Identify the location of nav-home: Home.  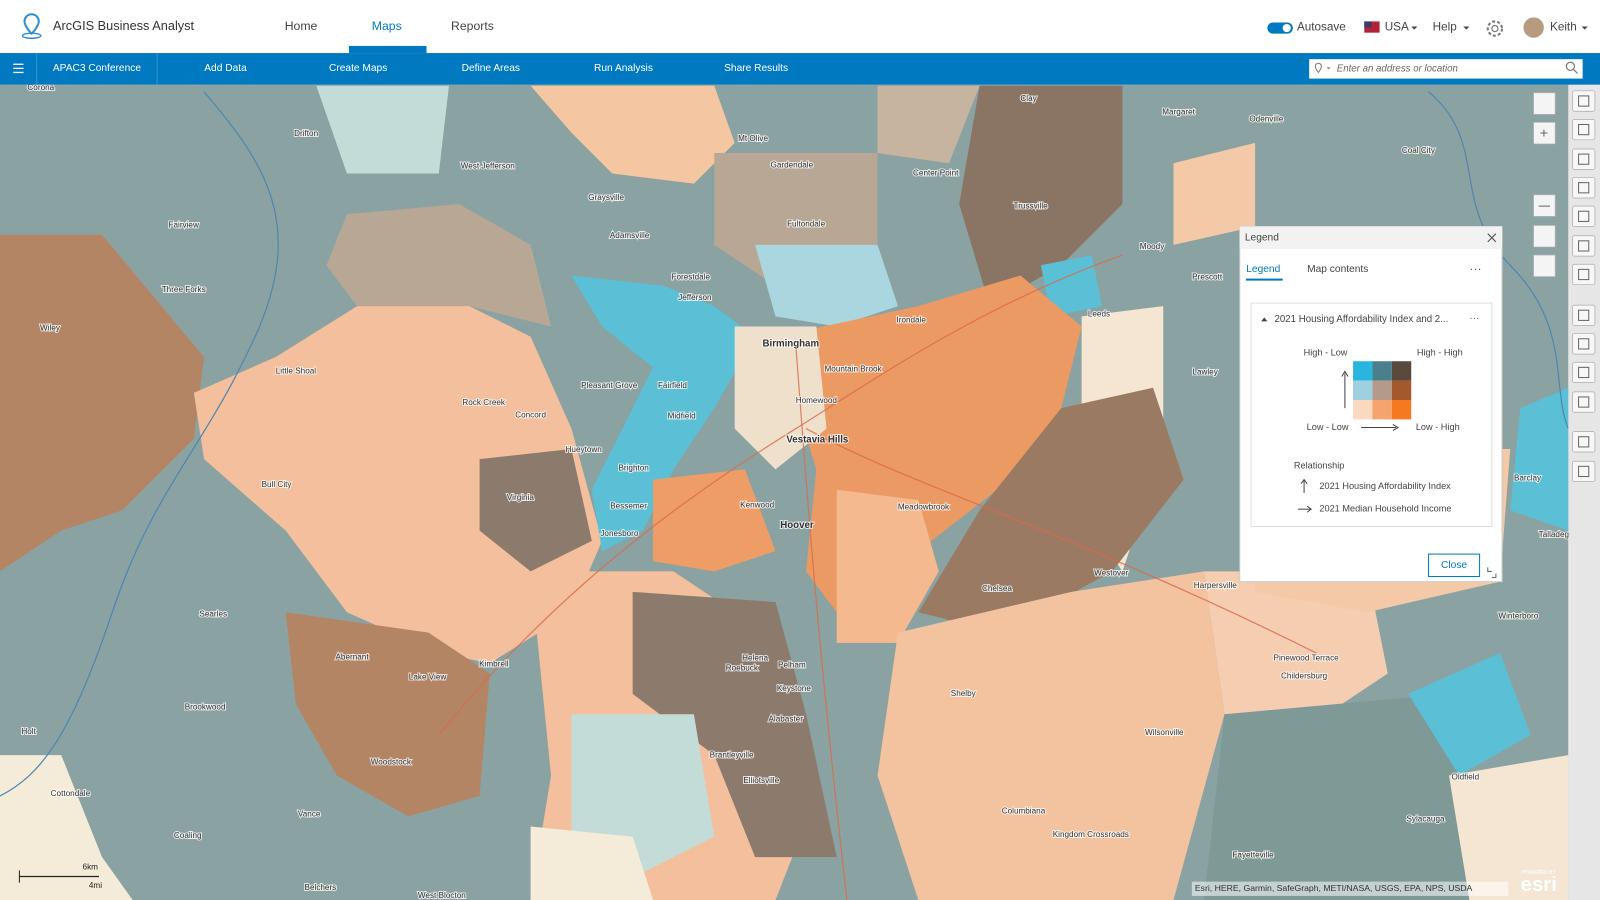
(301, 26).